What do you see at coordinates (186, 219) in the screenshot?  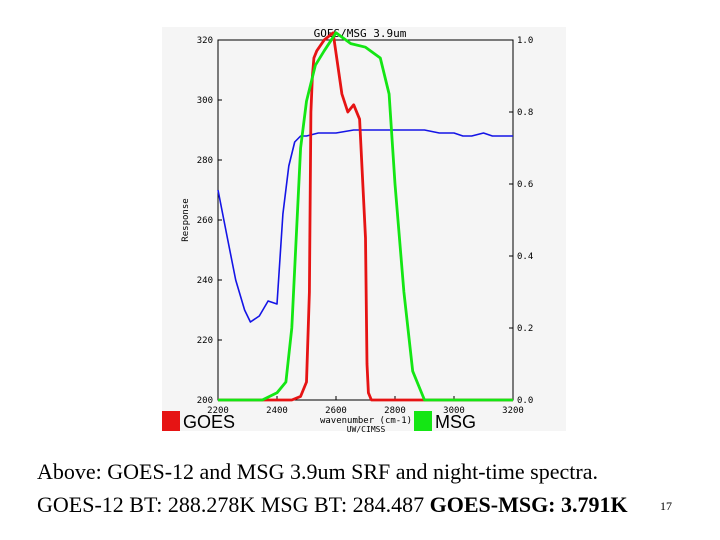 I see `y-axis-label: Response` at bounding box center [186, 219].